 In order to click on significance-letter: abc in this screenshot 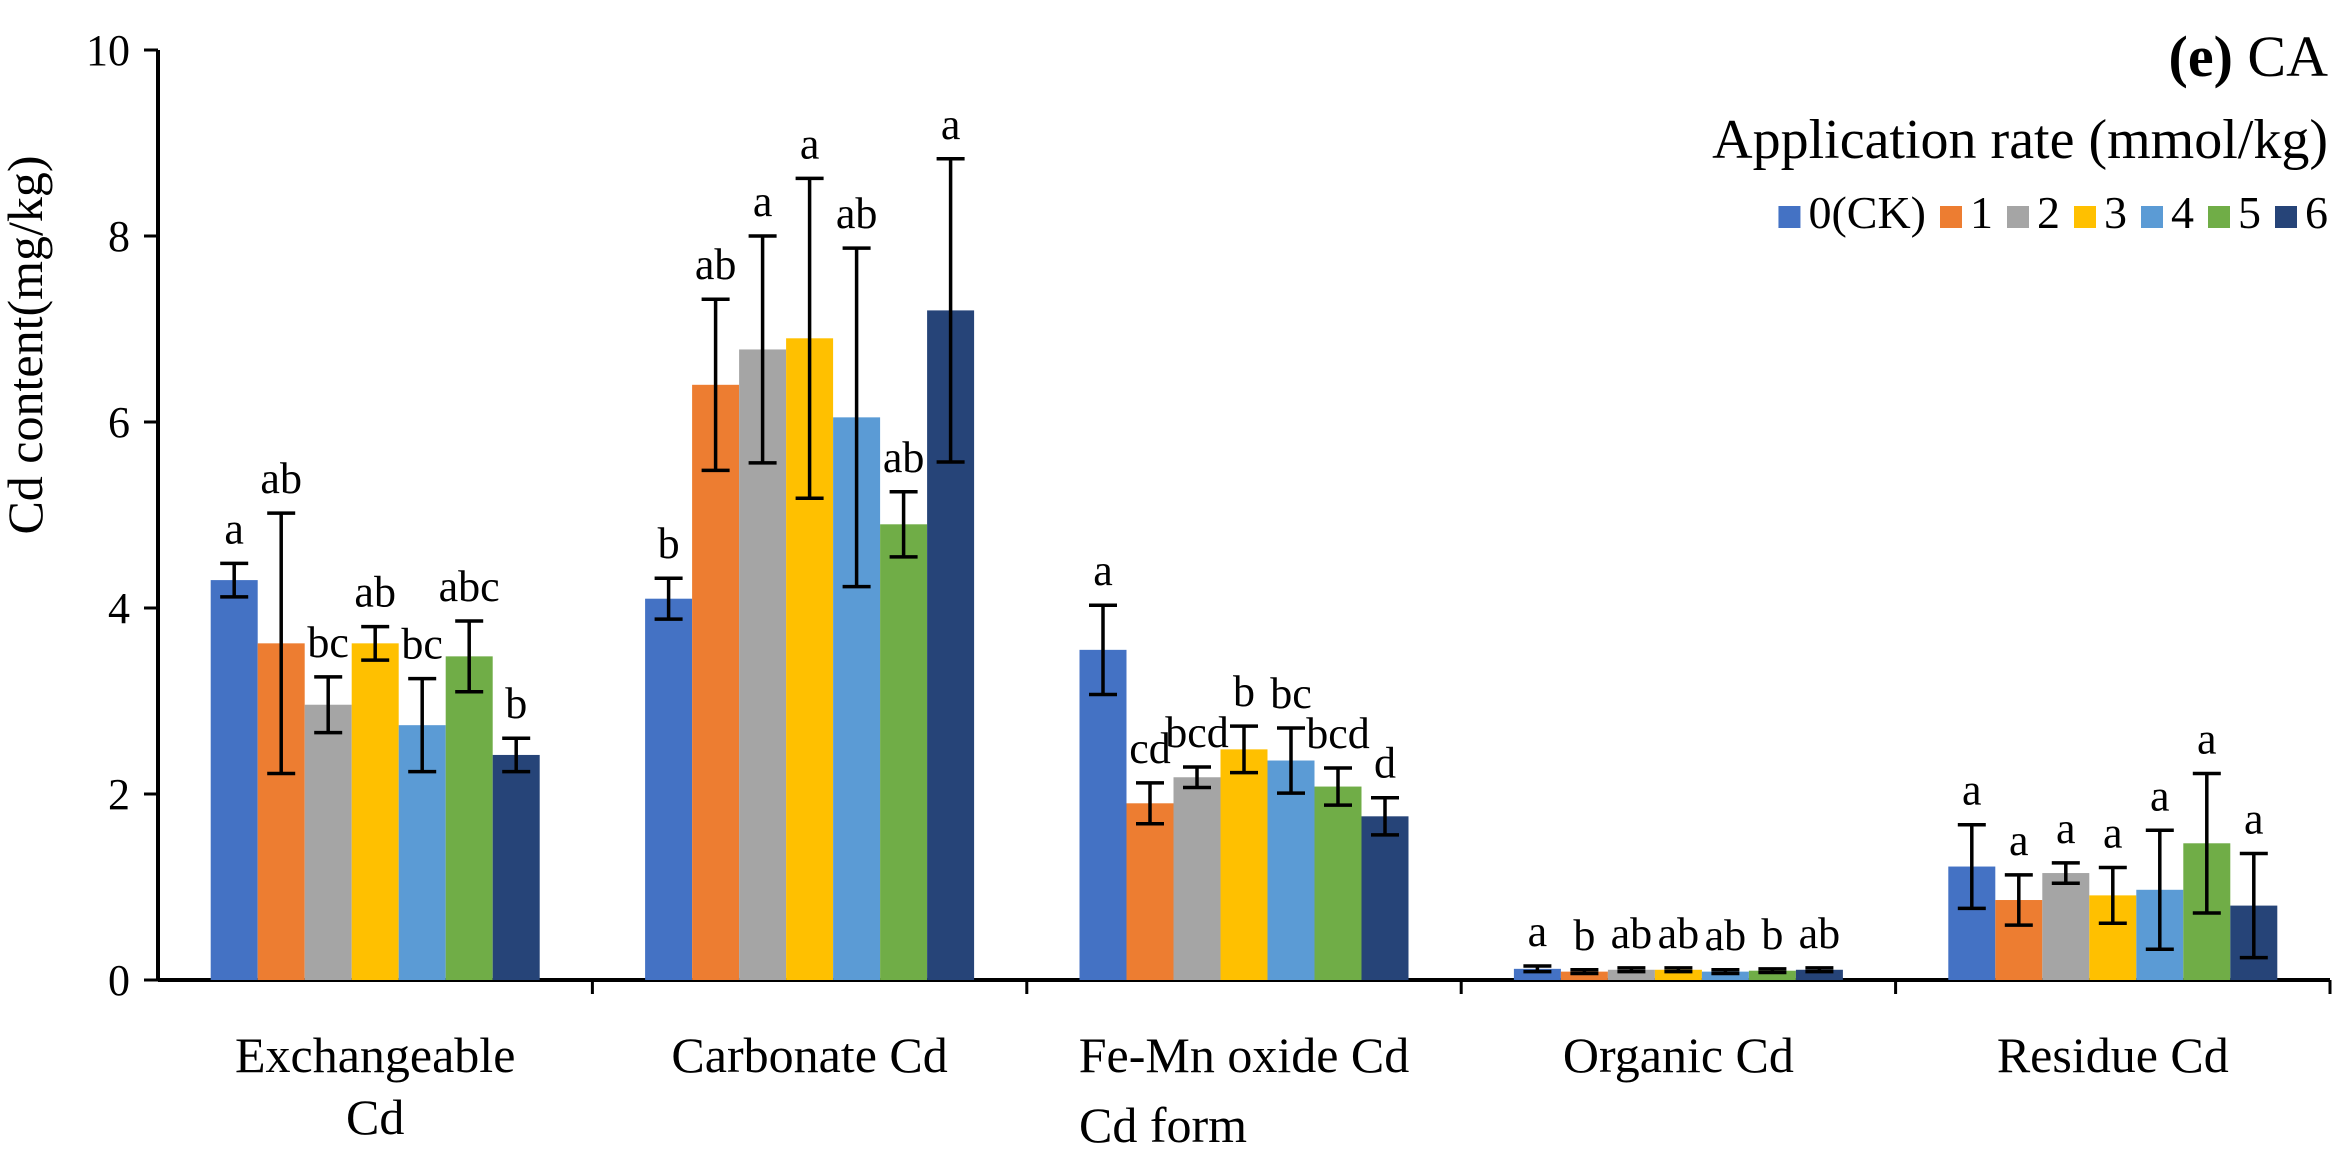, I will do `click(469, 586)`.